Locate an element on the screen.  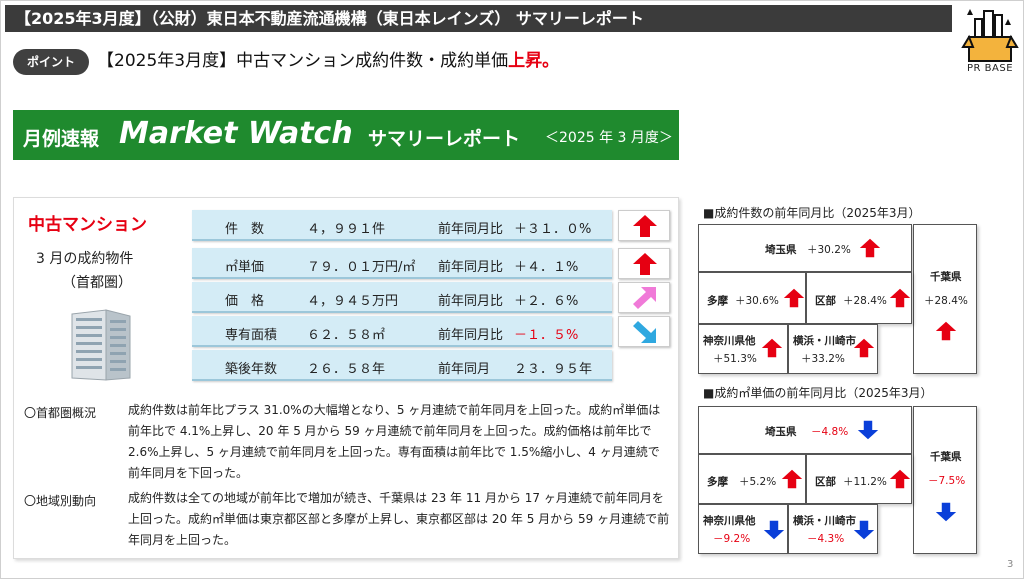
region-value: ＋11.2% is located at coordinates (865, 482).